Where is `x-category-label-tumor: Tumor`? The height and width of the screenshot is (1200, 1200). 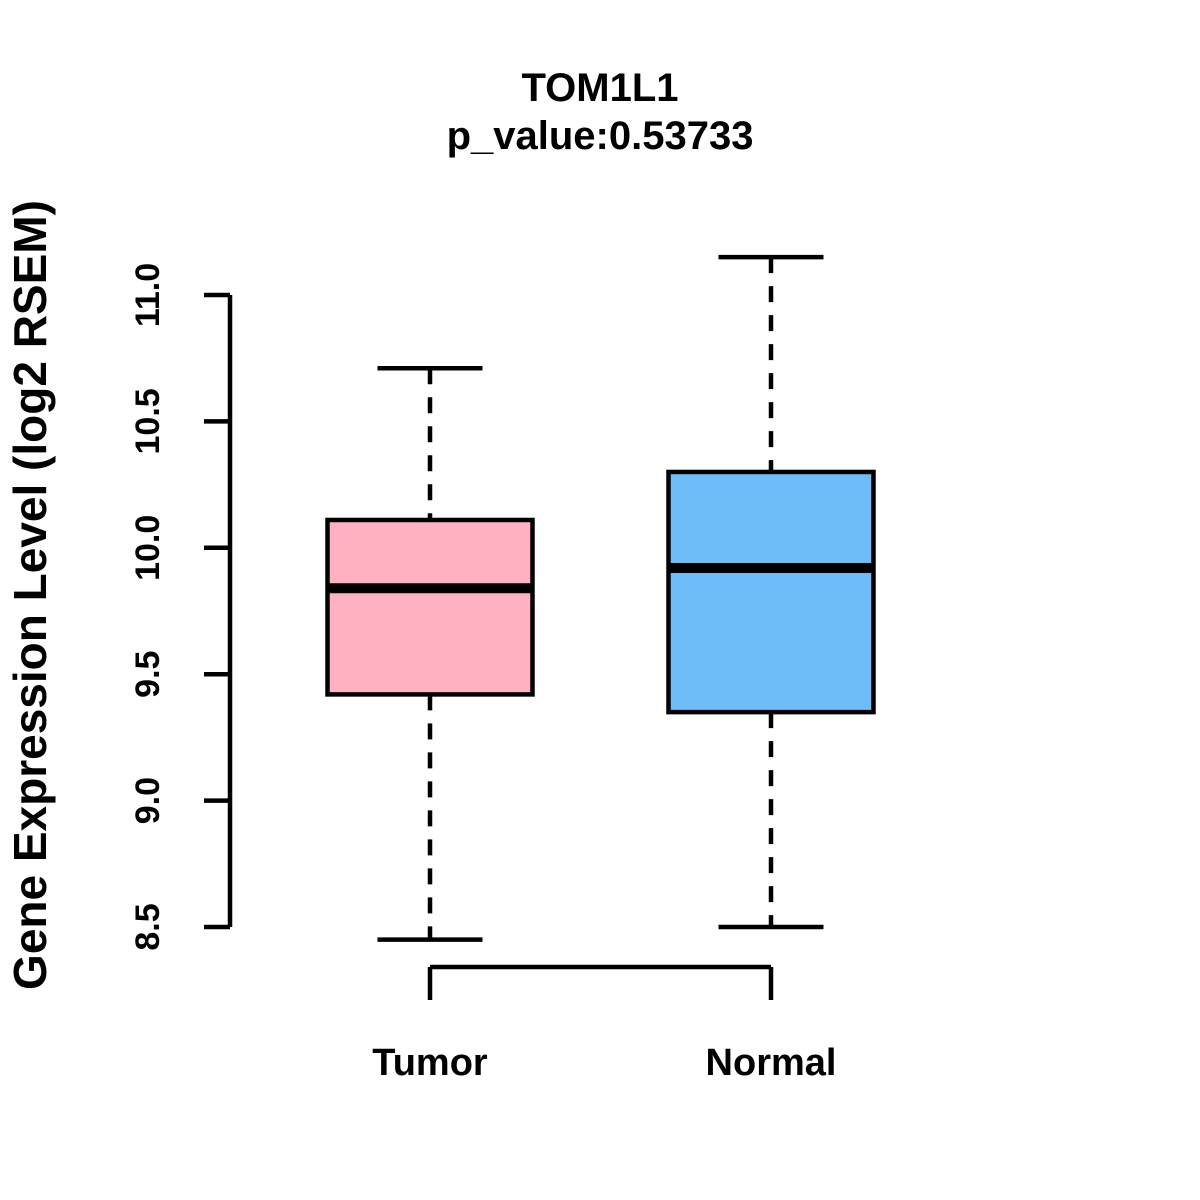 x-category-label-tumor: Tumor is located at coordinates (430, 1063).